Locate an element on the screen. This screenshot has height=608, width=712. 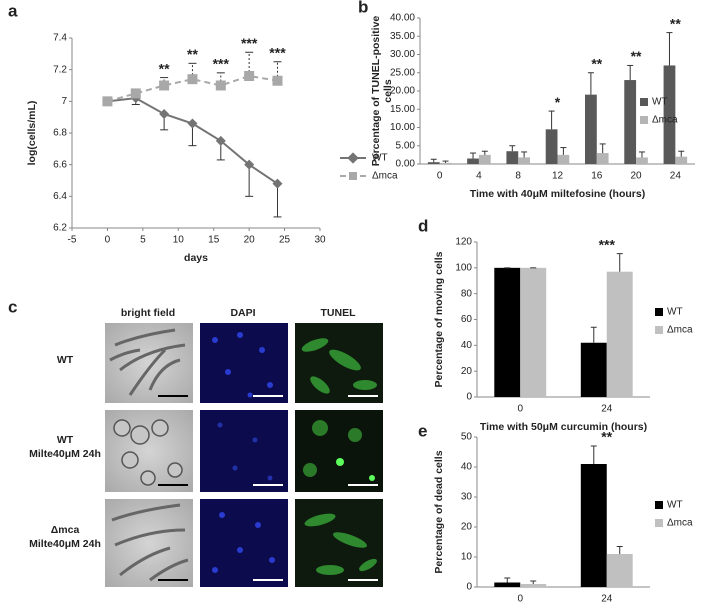
y-tick-label: 80 is located at coordinates (467, 293).